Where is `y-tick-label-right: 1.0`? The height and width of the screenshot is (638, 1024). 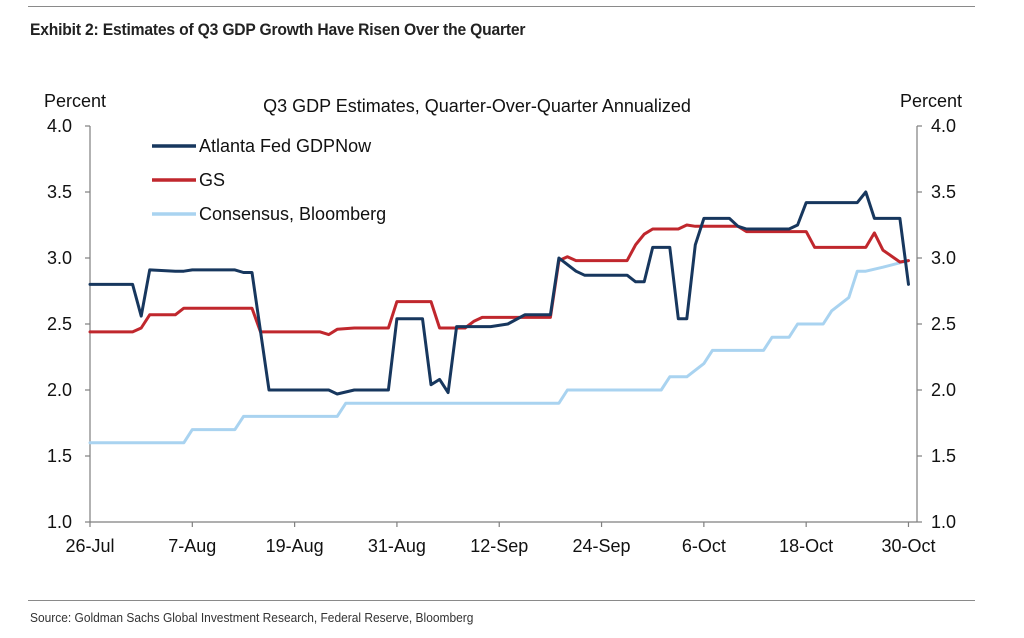 y-tick-label-right: 1.0 is located at coordinates (943, 522).